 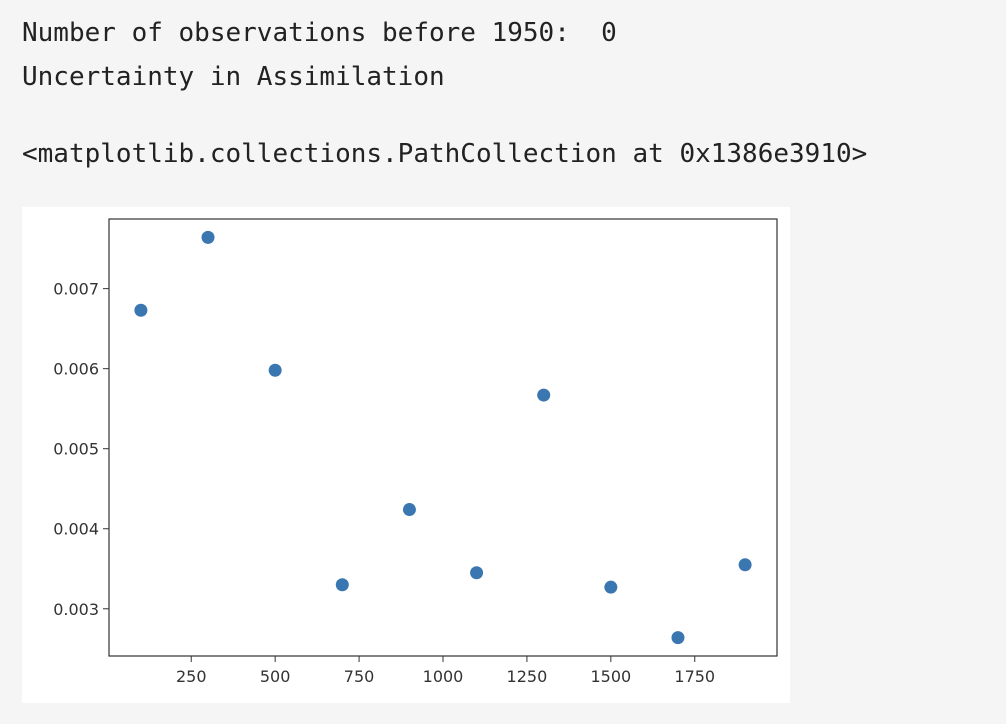 What do you see at coordinates (76, 449) in the screenshot?
I see `y-tick-label: 0.005` at bounding box center [76, 449].